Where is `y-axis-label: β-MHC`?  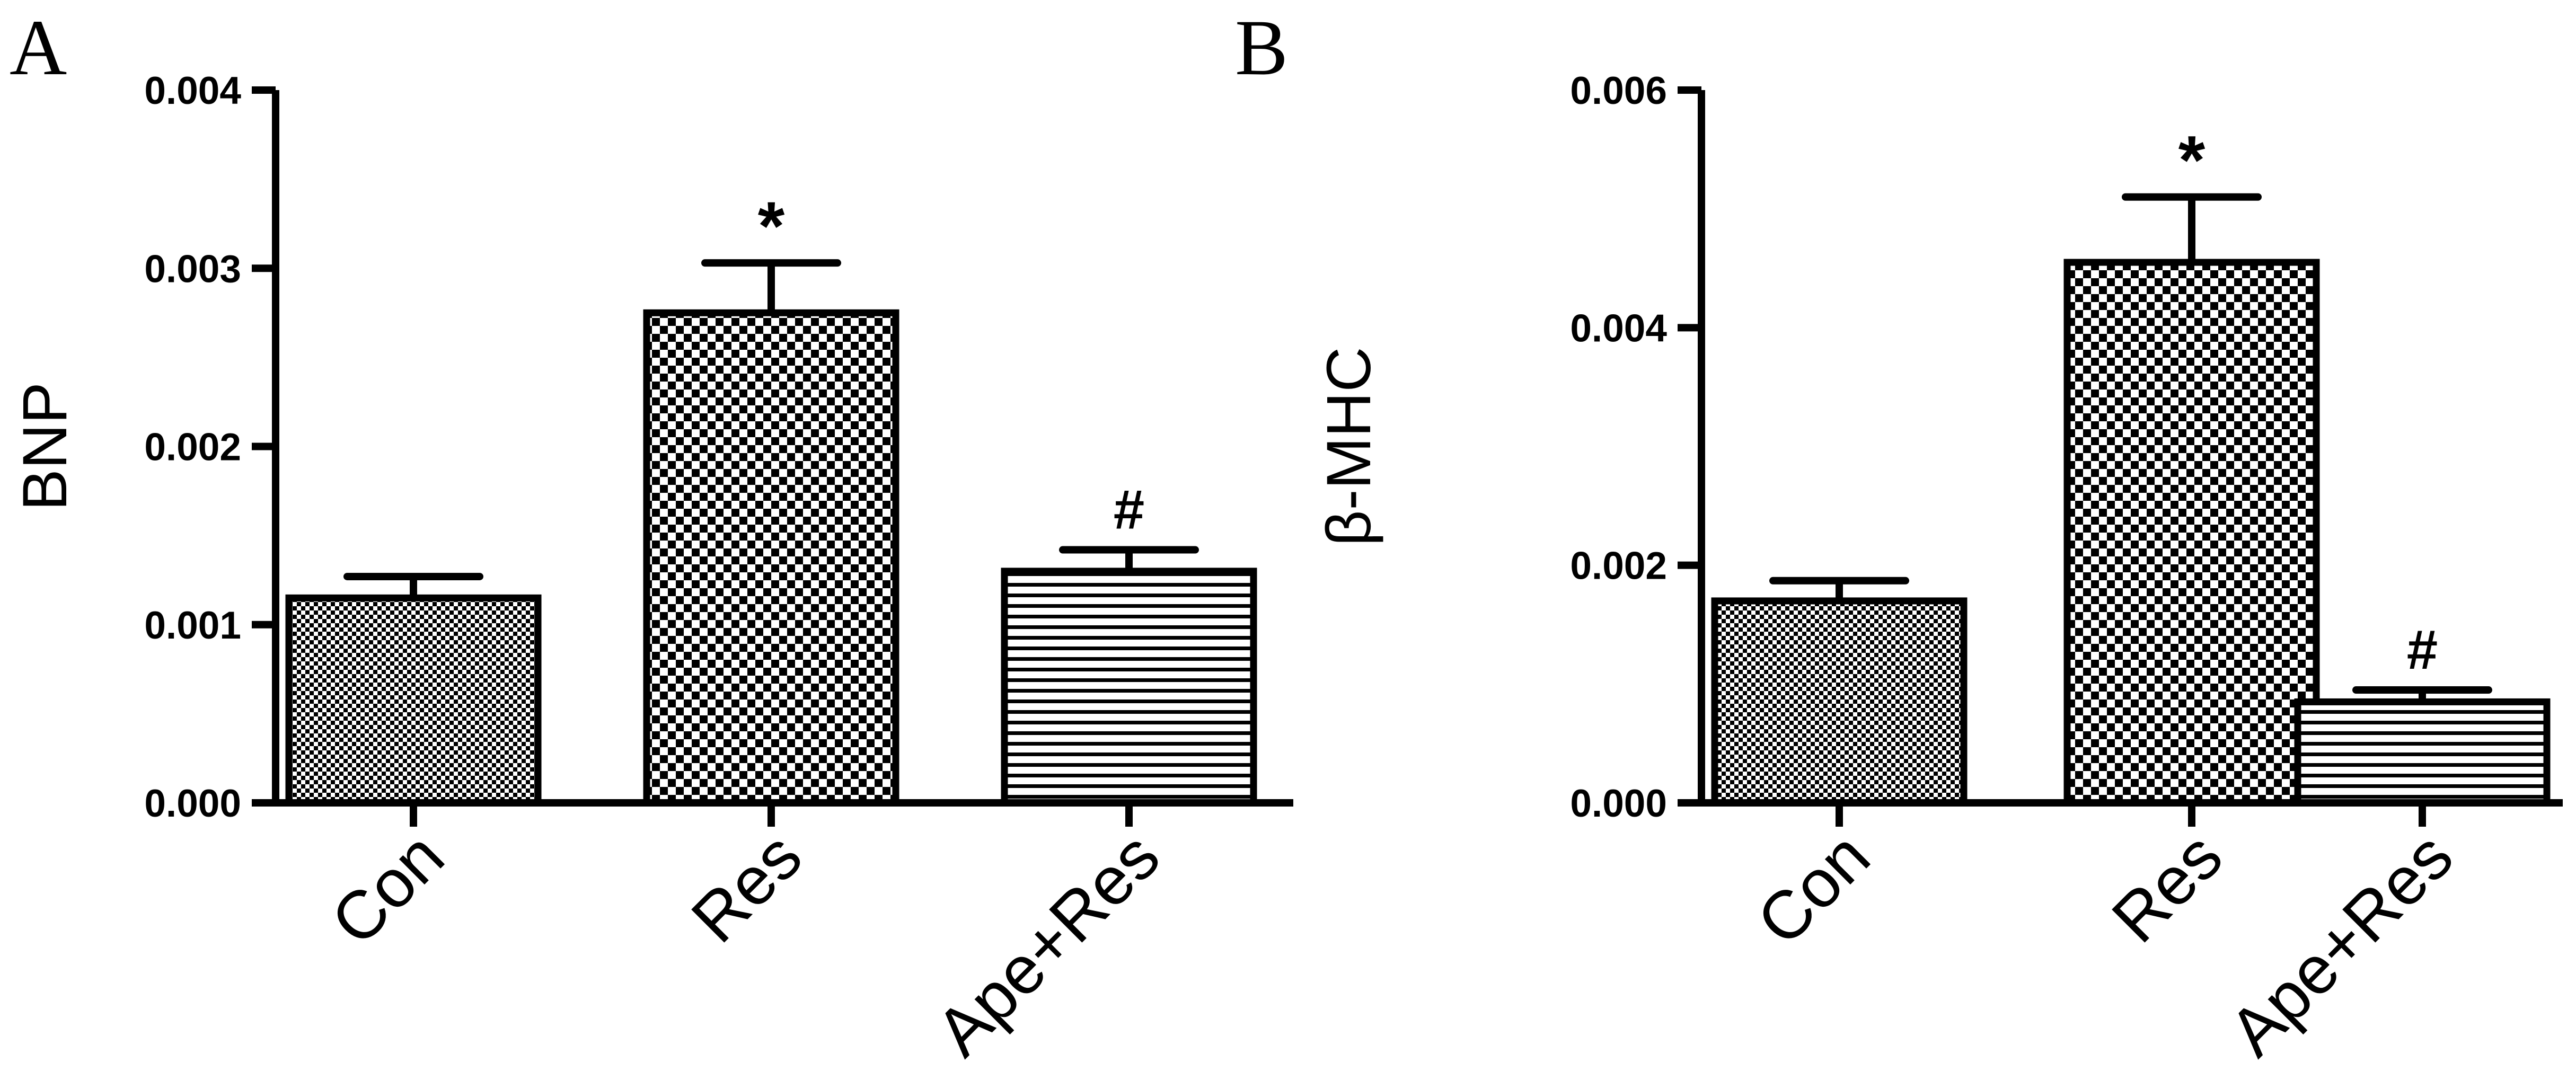 y-axis-label: β-MHC is located at coordinates (1349, 447).